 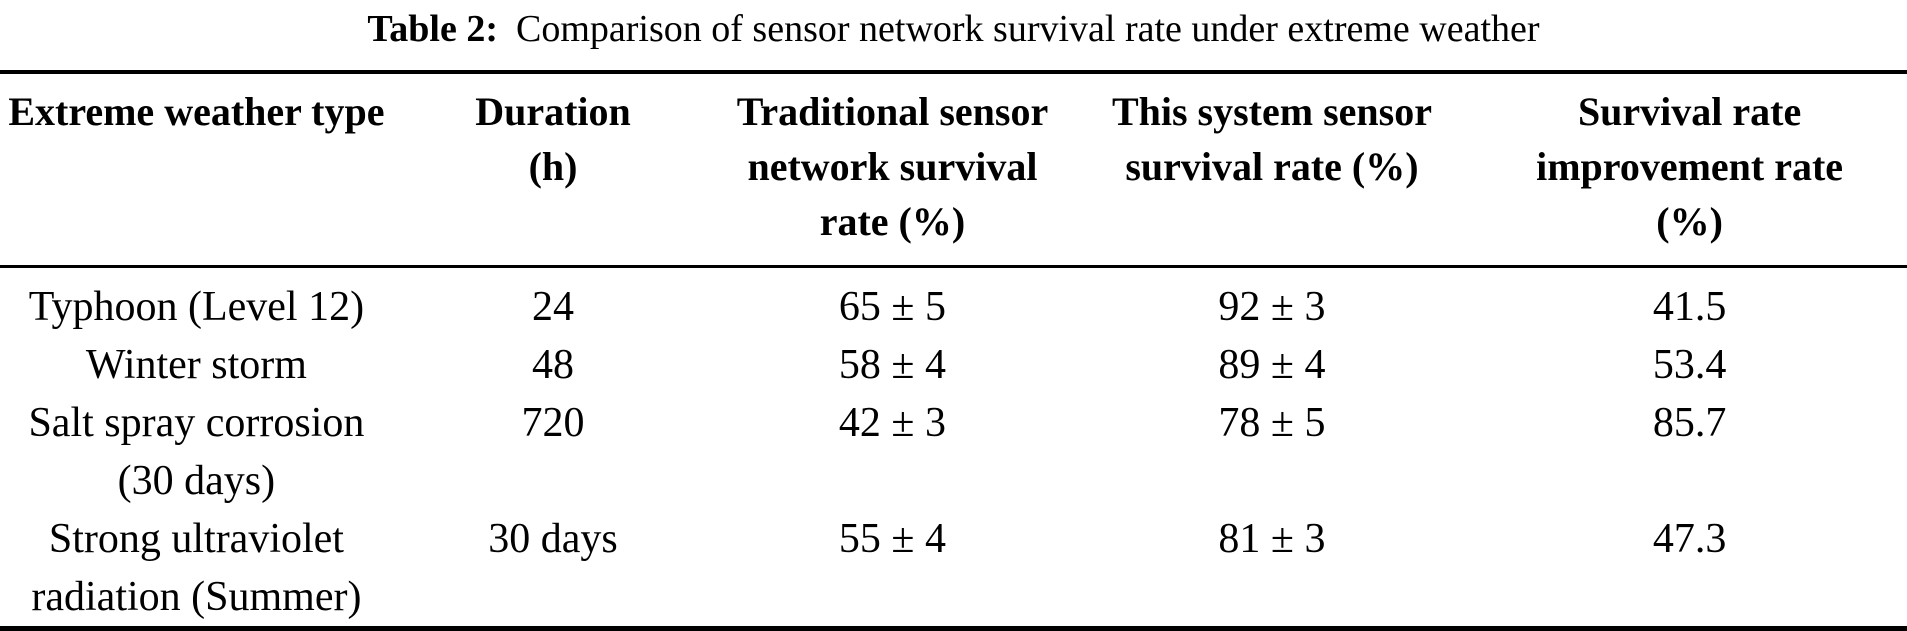 I want to click on column-header-system-survival-rate: This system sensor survival rate (%), so click(x=1272, y=170).